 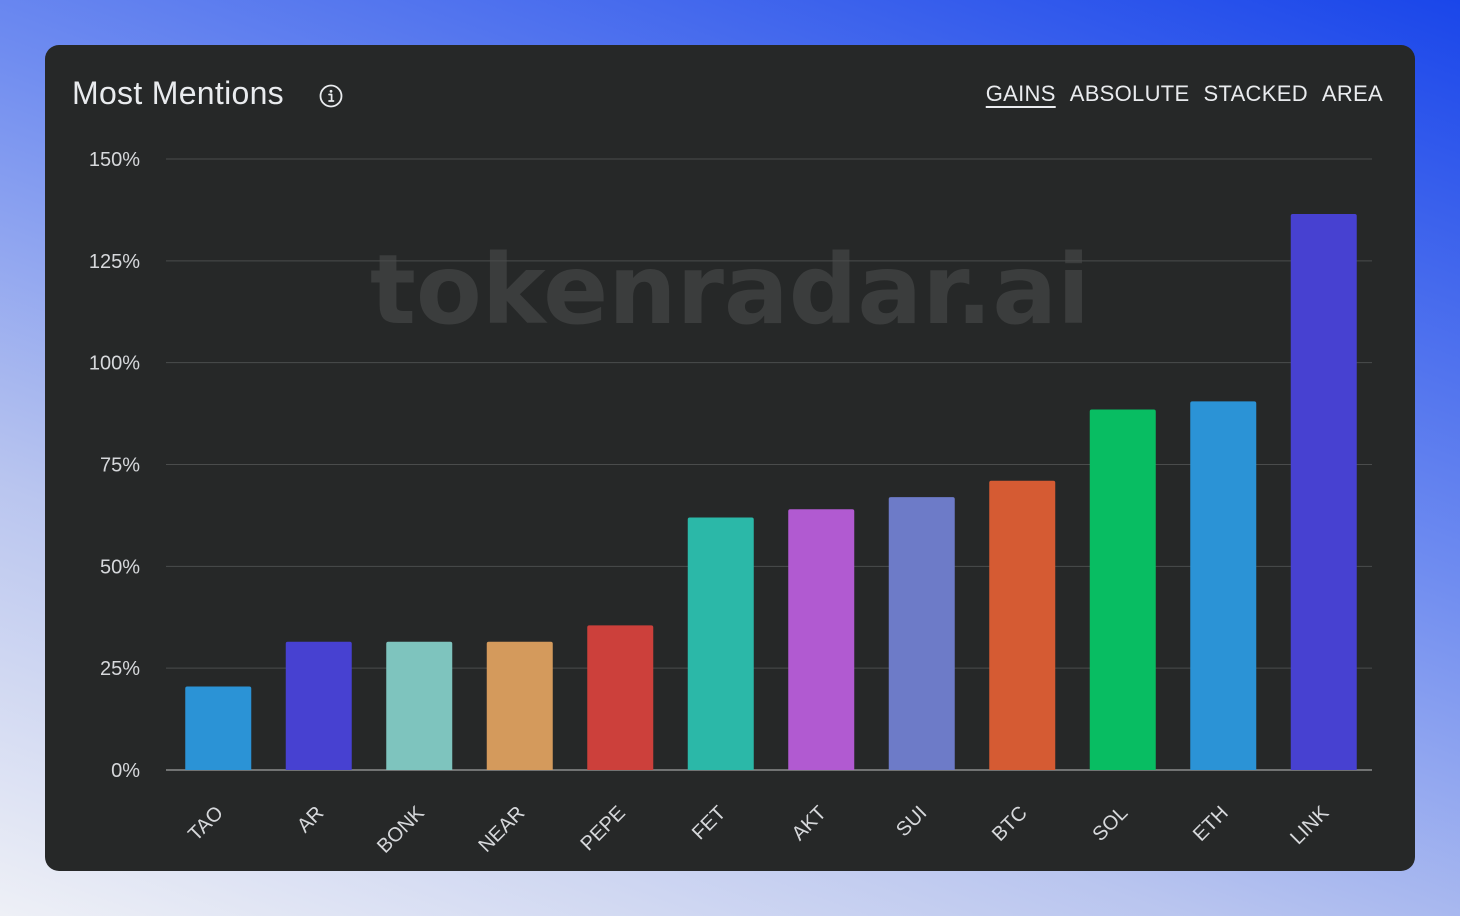 I want to click on bar-btc, so click(x=1022, y=625).